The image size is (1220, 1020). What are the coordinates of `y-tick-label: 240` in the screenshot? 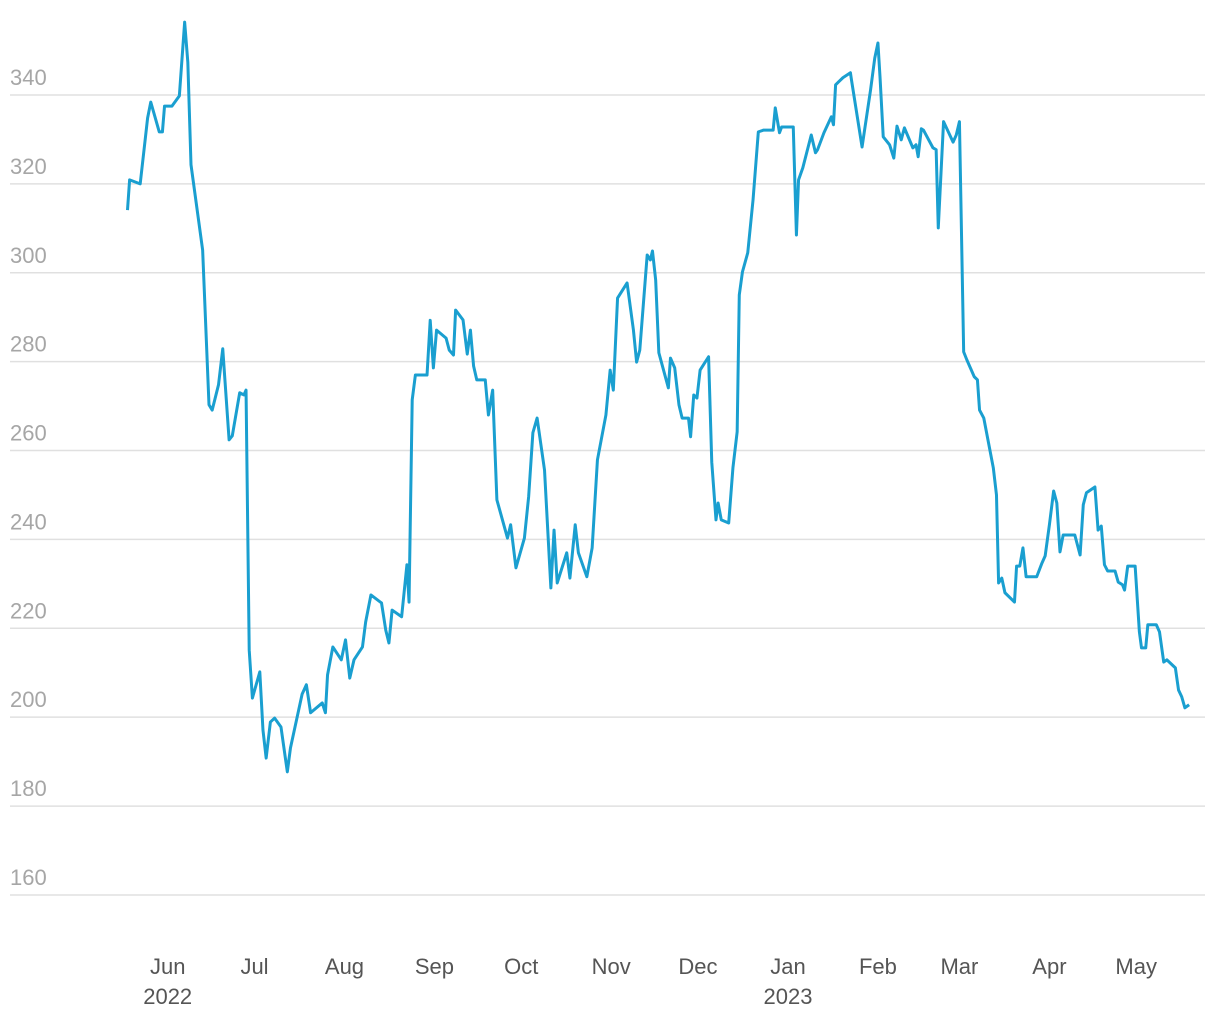 It's located at (28, 521).